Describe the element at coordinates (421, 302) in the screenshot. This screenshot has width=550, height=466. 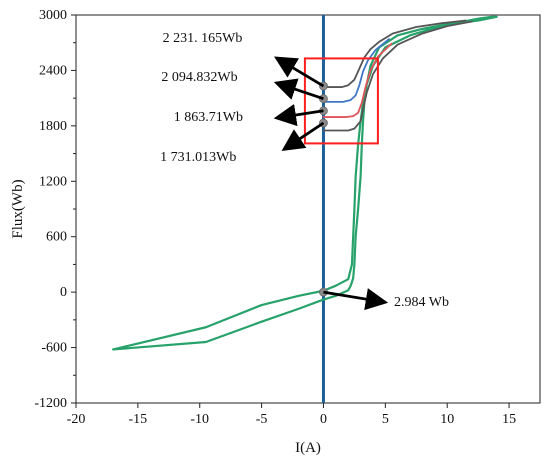
I see `annotation-label-5: 2.984 Wb` at that location.